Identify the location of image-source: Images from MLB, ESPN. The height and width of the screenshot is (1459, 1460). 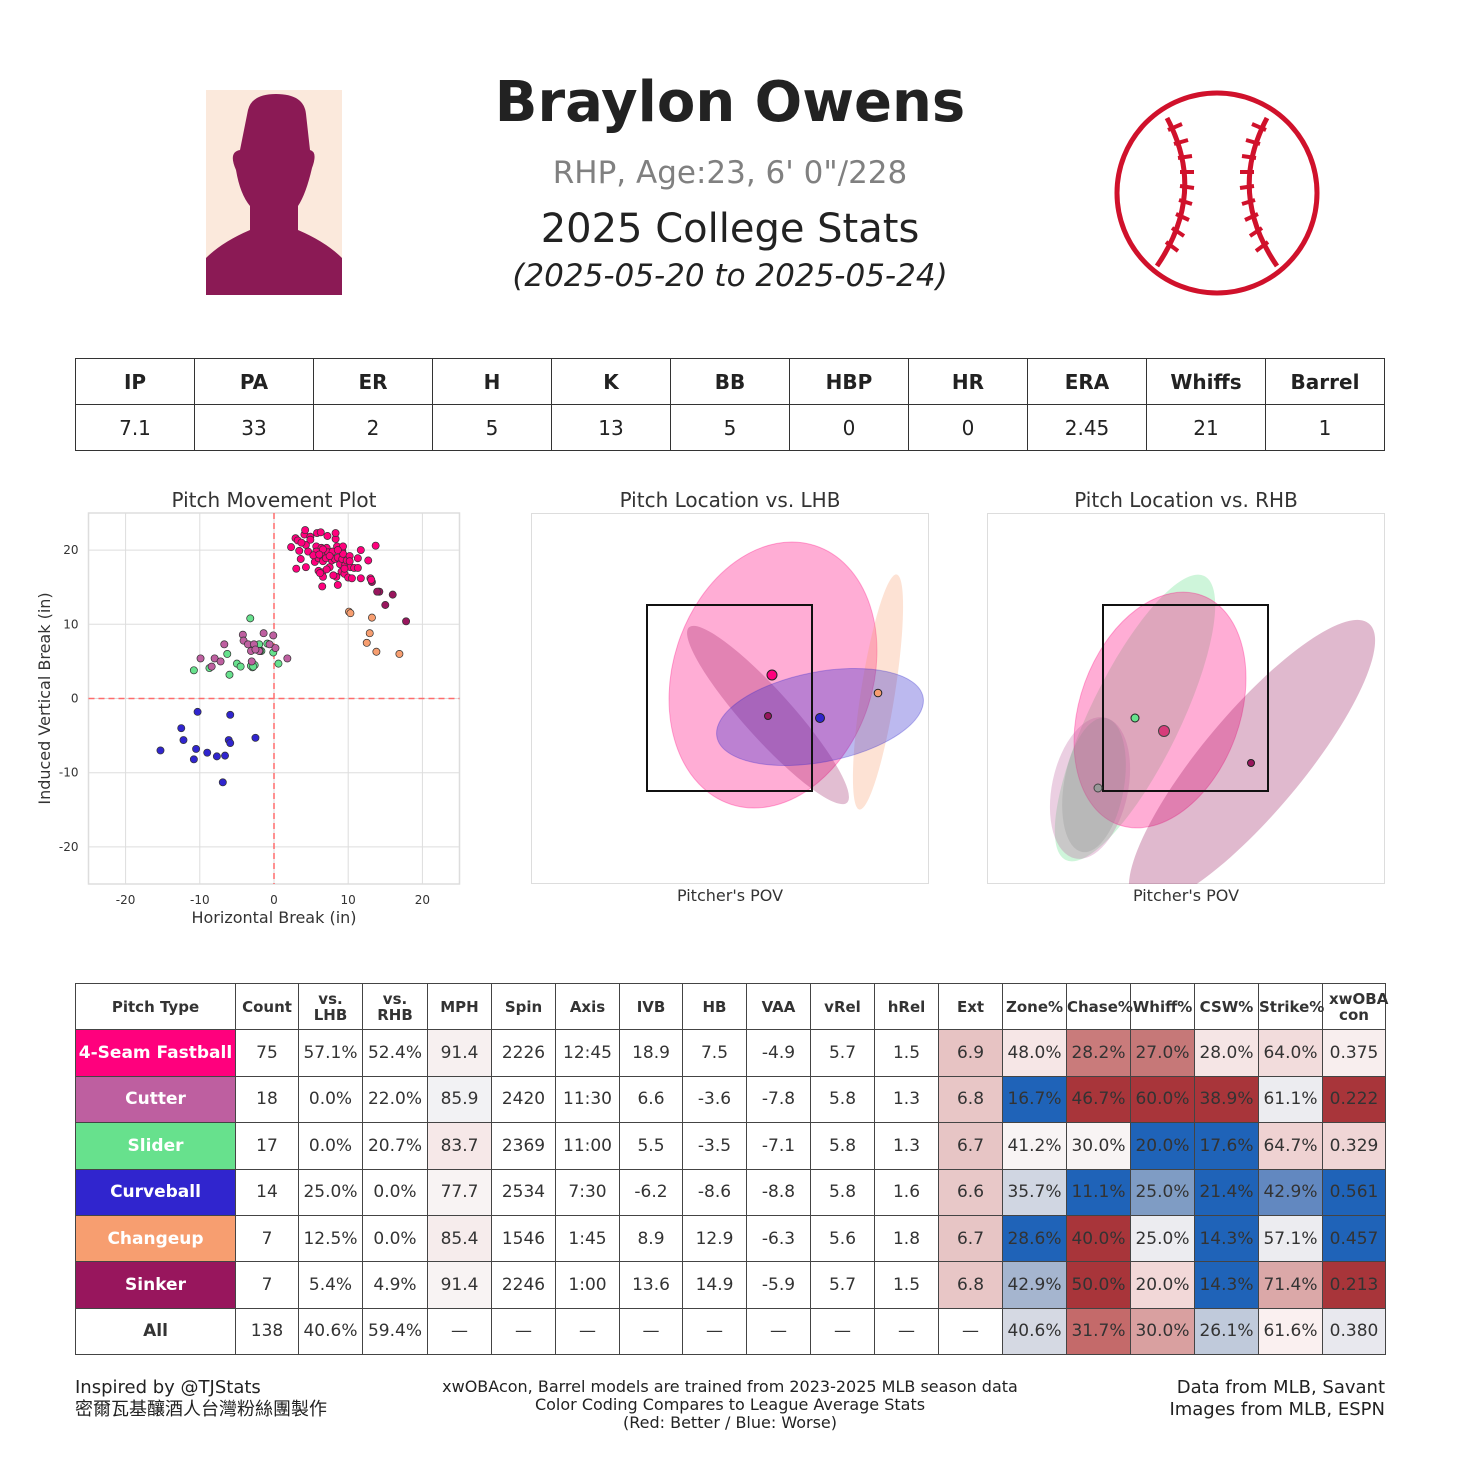
(1277, 1409).